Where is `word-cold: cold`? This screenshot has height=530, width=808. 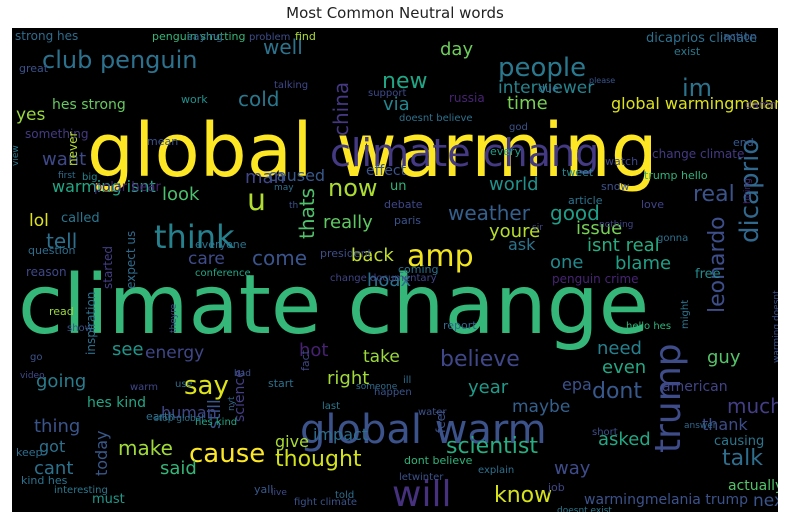 word-cold: cold is located at coordinates (258, 99).